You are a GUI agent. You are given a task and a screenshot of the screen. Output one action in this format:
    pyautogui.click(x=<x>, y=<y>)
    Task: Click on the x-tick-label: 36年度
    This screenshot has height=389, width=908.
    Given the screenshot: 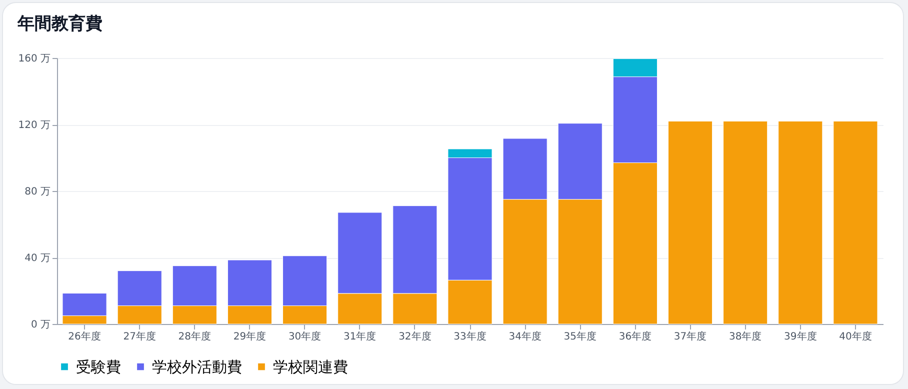 What is the action you would take?
    pyautogui.click(x=635, y=336)
    